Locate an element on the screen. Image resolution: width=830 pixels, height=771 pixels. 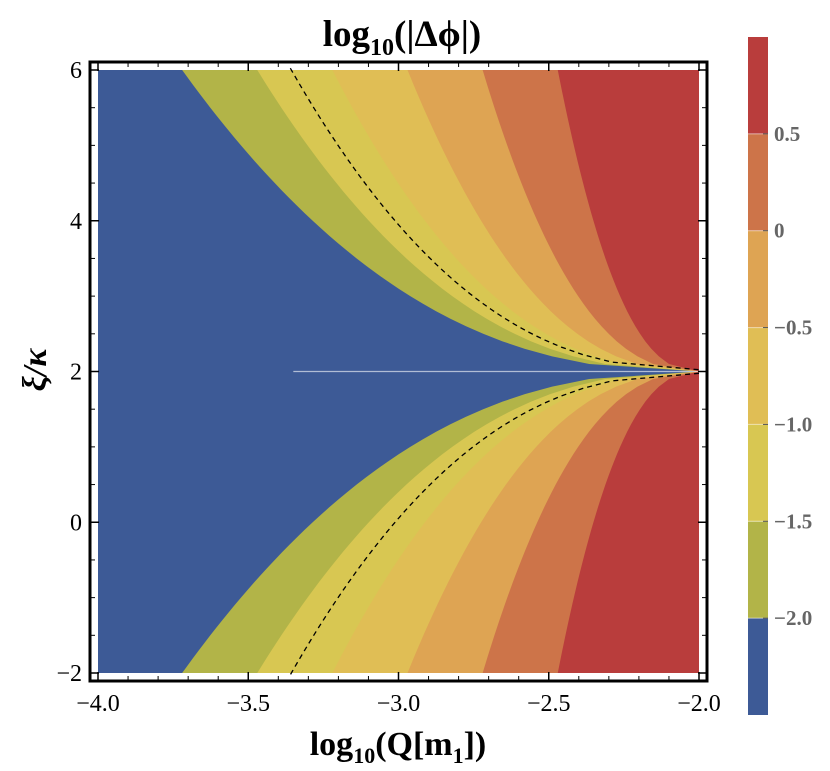
y-tick-label: 2 is located at coordinates (76, 373).